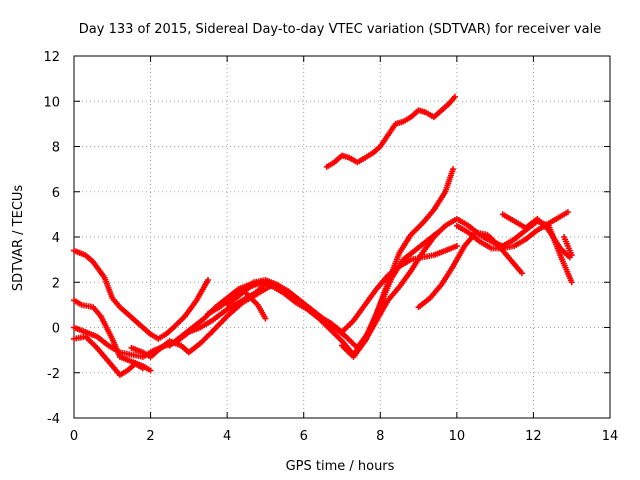  I want to click on x-tick-label: 0, so click(74, 436).